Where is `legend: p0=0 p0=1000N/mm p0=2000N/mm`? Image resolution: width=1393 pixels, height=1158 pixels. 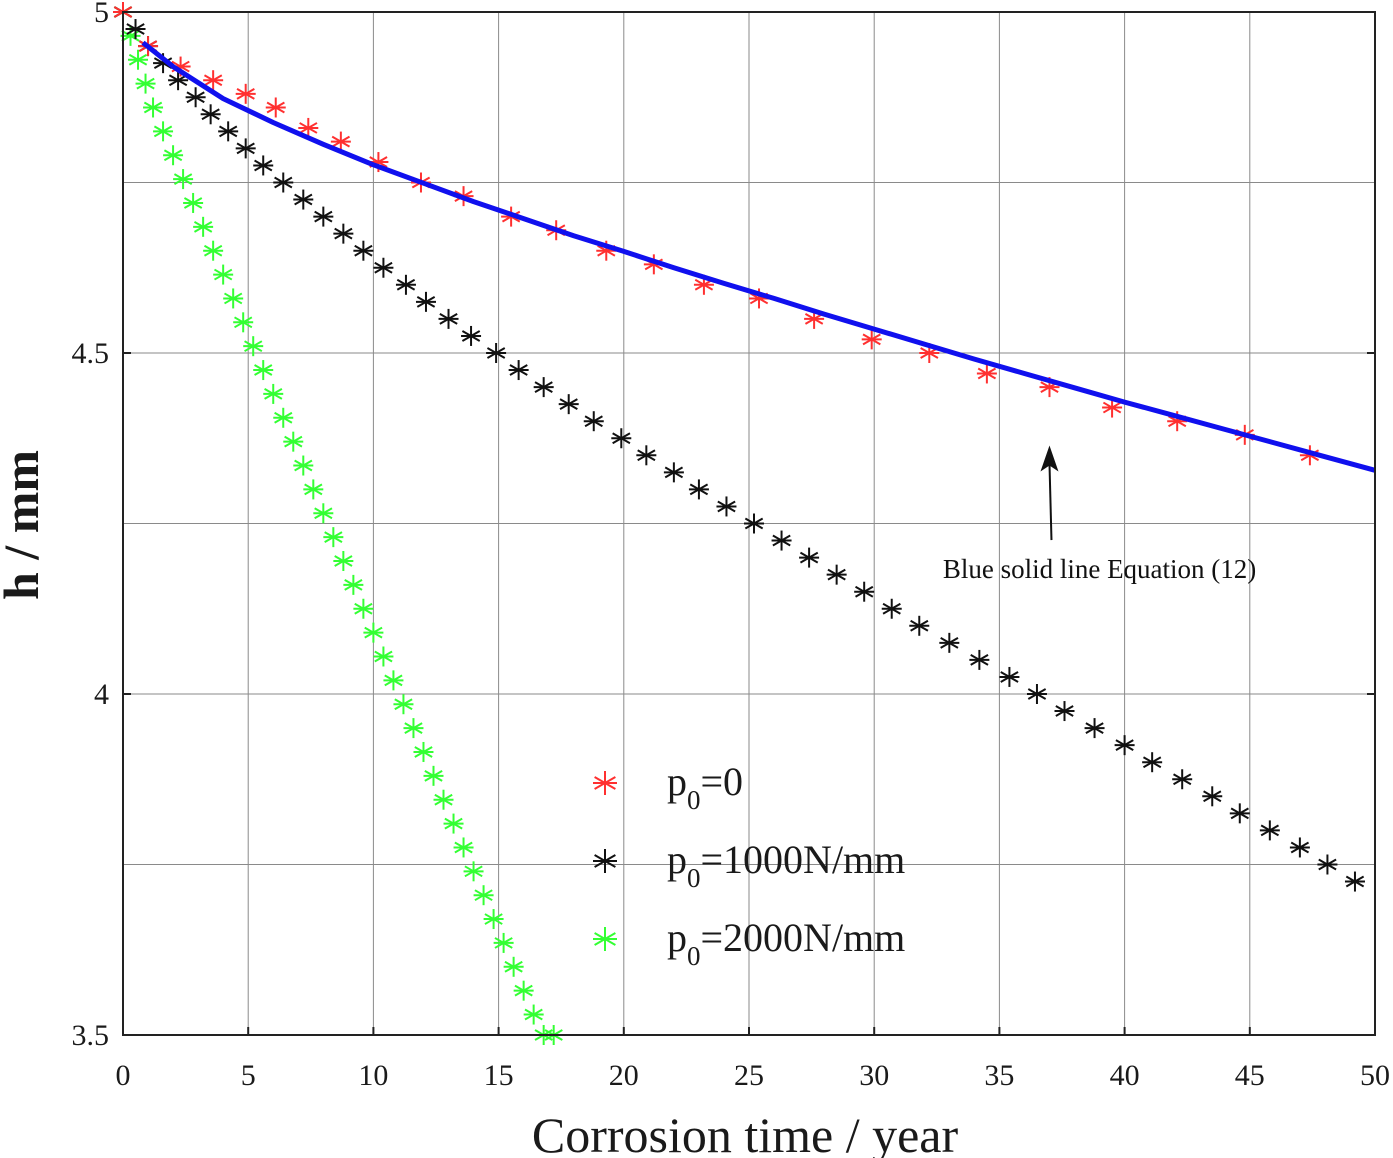
legend: p0=0 p0=1000N/mm p0=2000N/mm is located at coordinates (749, 865).